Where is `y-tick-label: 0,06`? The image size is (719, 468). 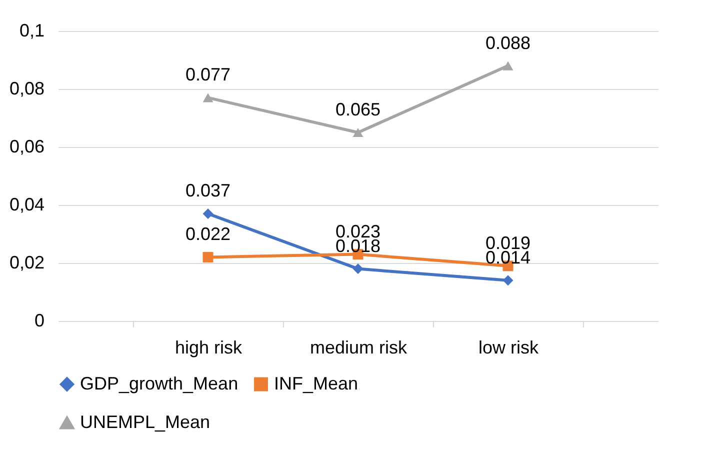
y-tick-label: 0,06 is located at coordinates (26, 146).